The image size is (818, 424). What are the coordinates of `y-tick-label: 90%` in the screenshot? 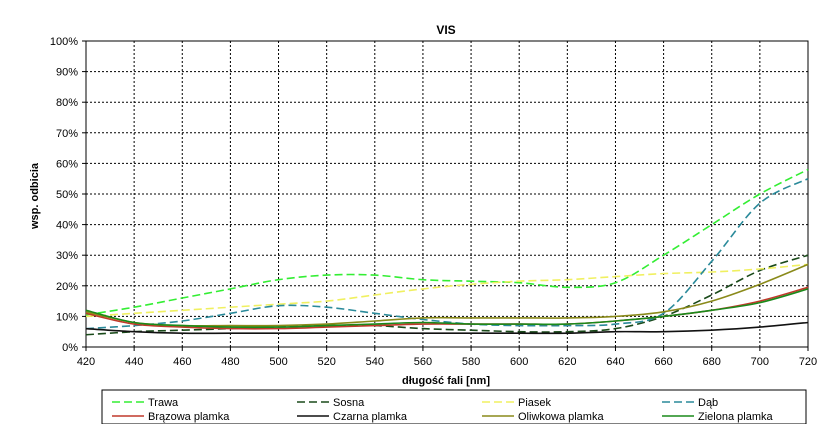 It's located at (67, 73).